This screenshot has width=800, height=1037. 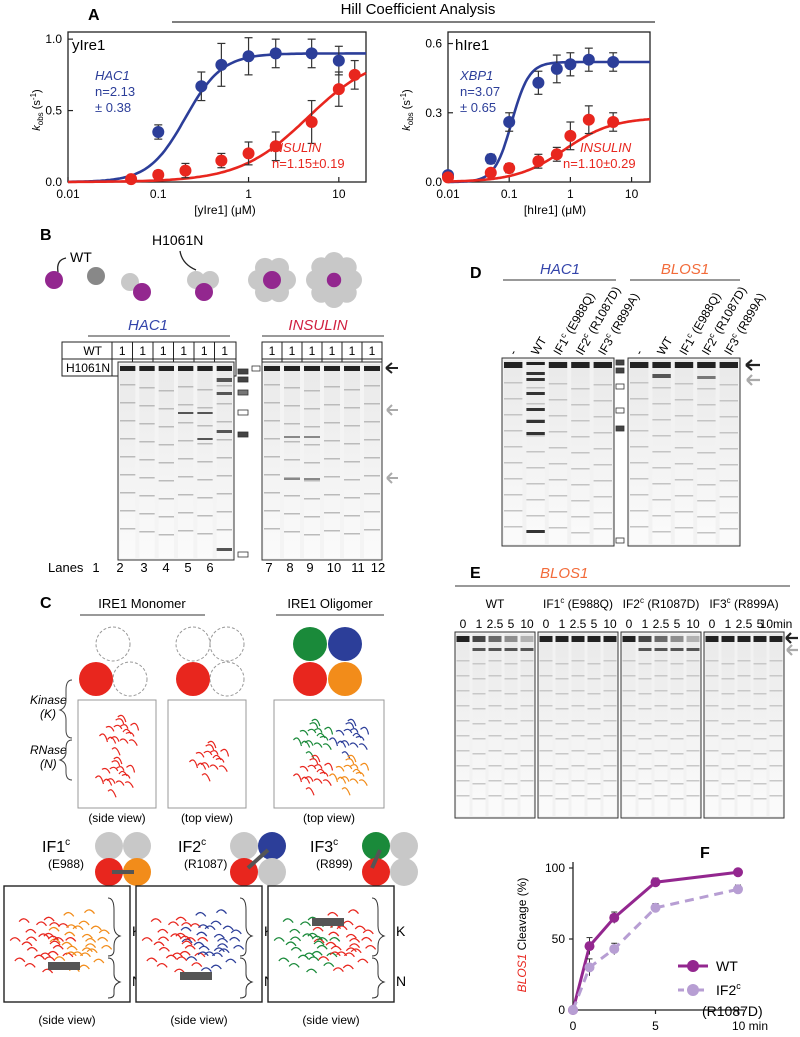 I want to click on data-point-xbp1, so click(x=538, y=82).